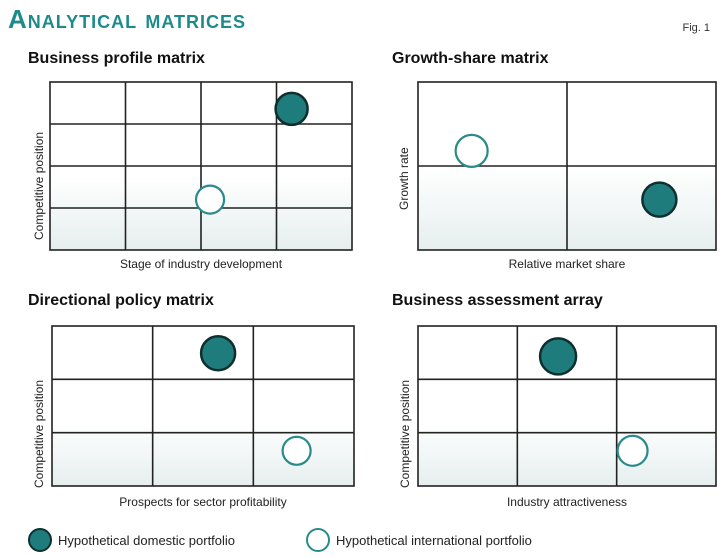 The width and height of the screenshot is (720, 558). Describe the element at coordinates (201, 166) in the screenshot. I see `business-profile-matrix-grid` at that location.